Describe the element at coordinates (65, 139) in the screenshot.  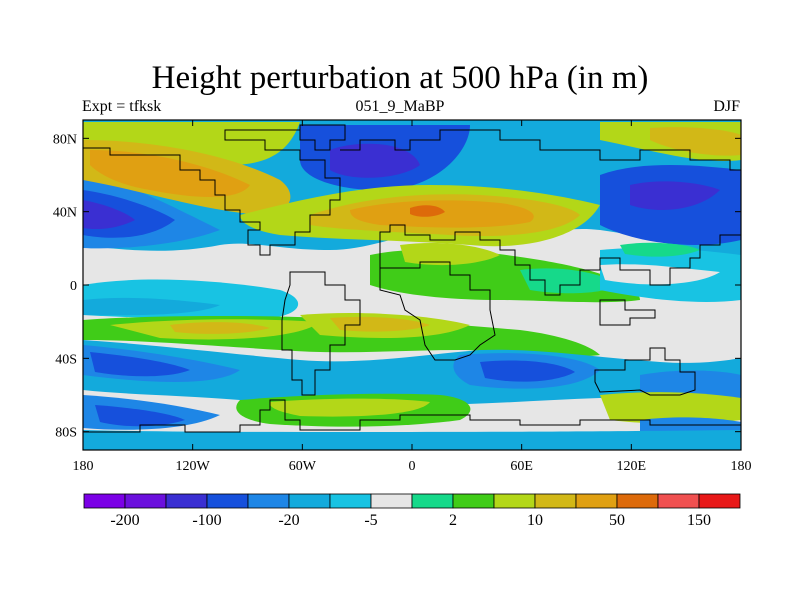
I see `y-tick-label: 80N` at that location.